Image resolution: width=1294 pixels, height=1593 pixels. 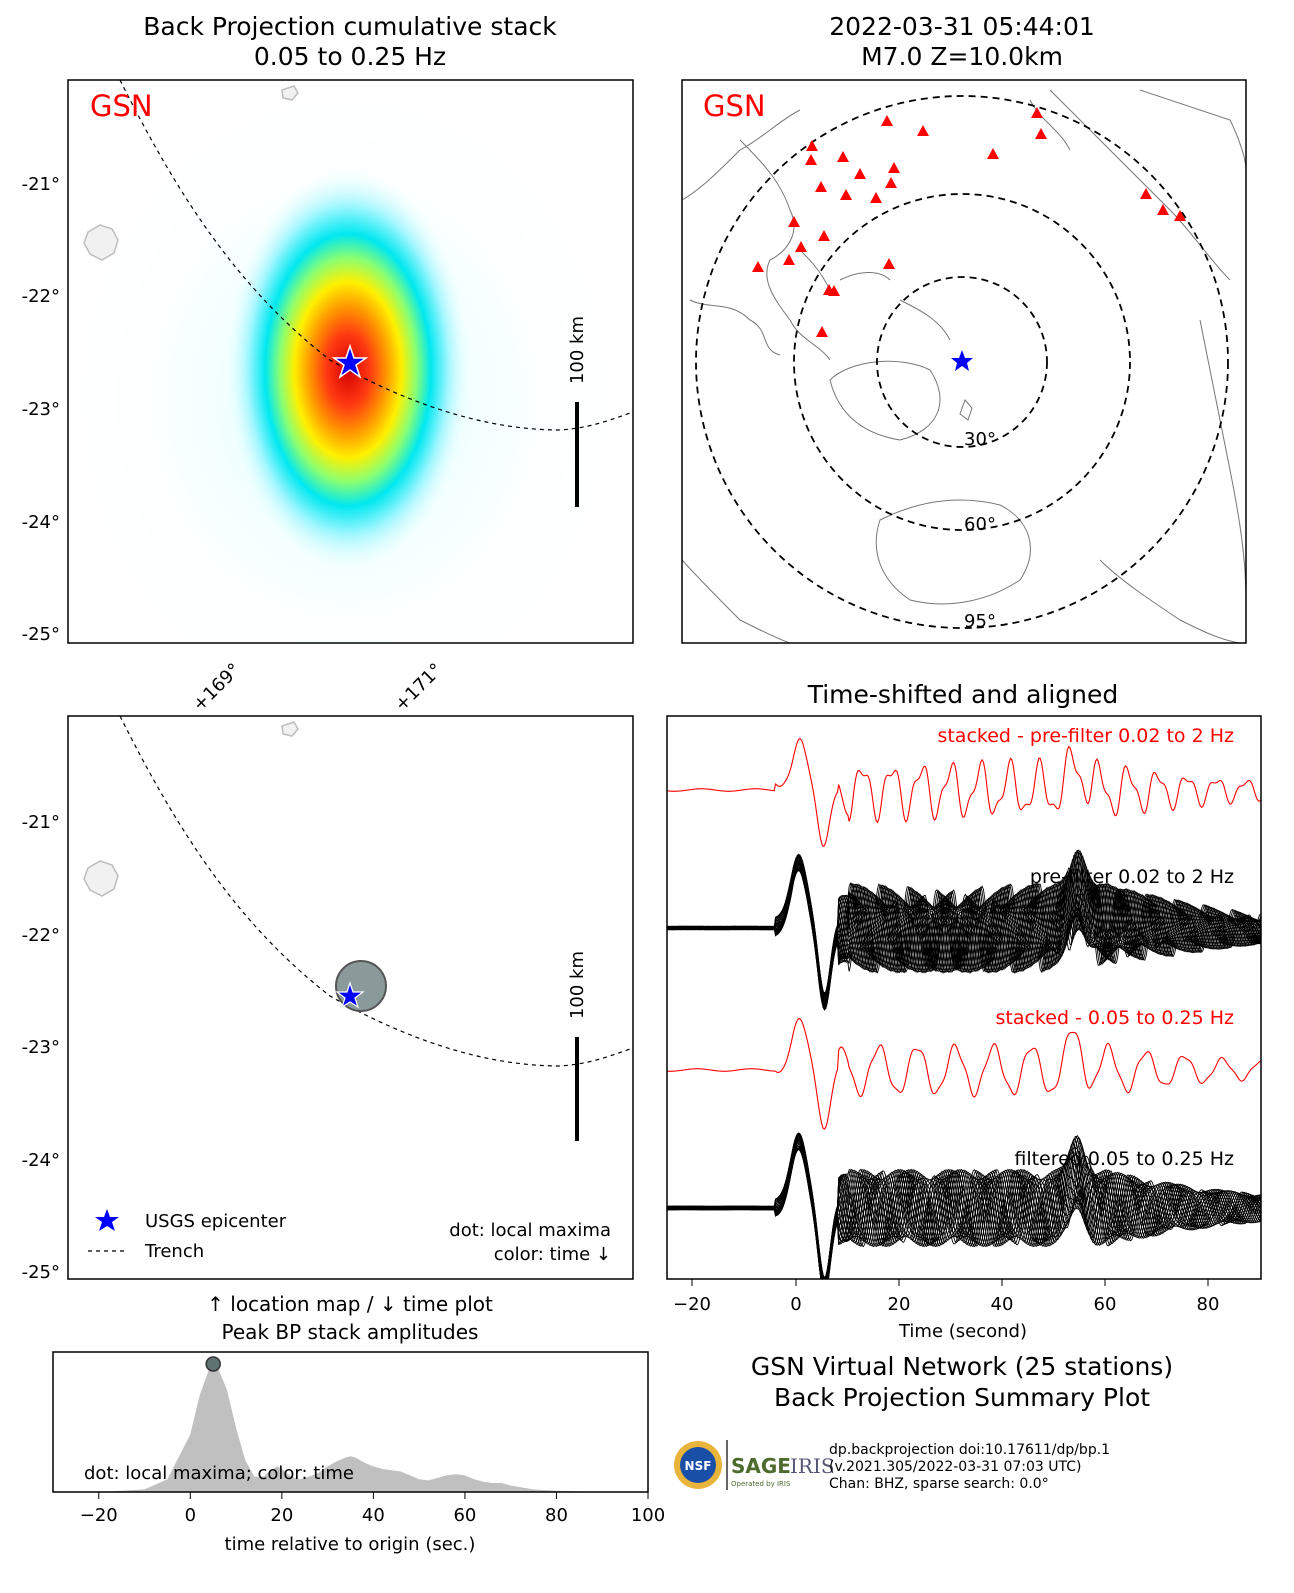 What do you see at coordinates (290, 729) in the screenshot?
I see `loc-island-small` at bounding box center [290, 729].